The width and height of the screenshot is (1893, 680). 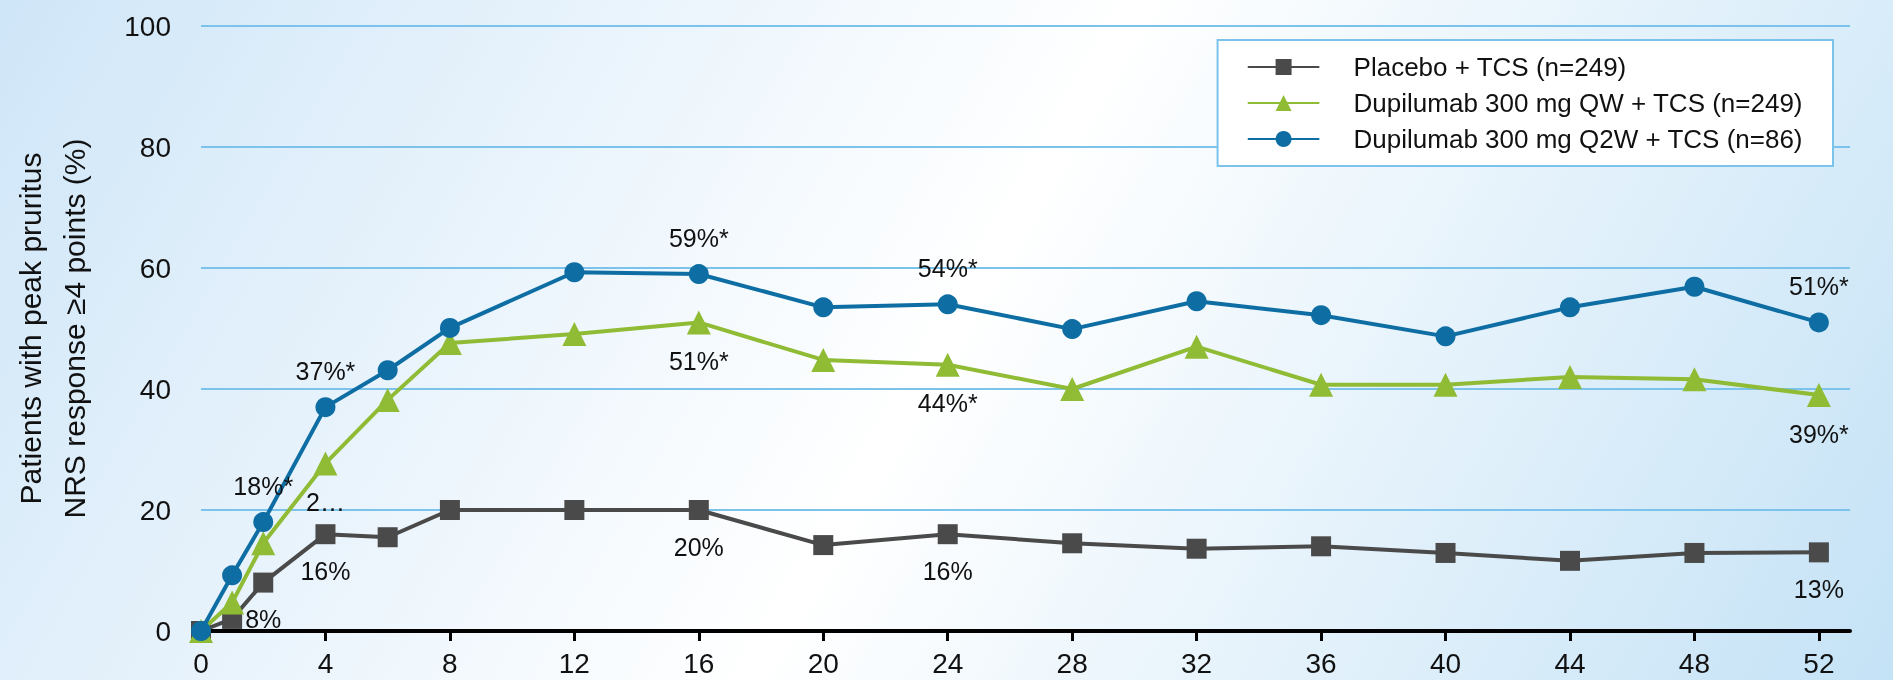 What do you see at coordinates (1445, 663) in the screenshot?
I see `x-tick-label: 40` at bounding box center [1445, 663].